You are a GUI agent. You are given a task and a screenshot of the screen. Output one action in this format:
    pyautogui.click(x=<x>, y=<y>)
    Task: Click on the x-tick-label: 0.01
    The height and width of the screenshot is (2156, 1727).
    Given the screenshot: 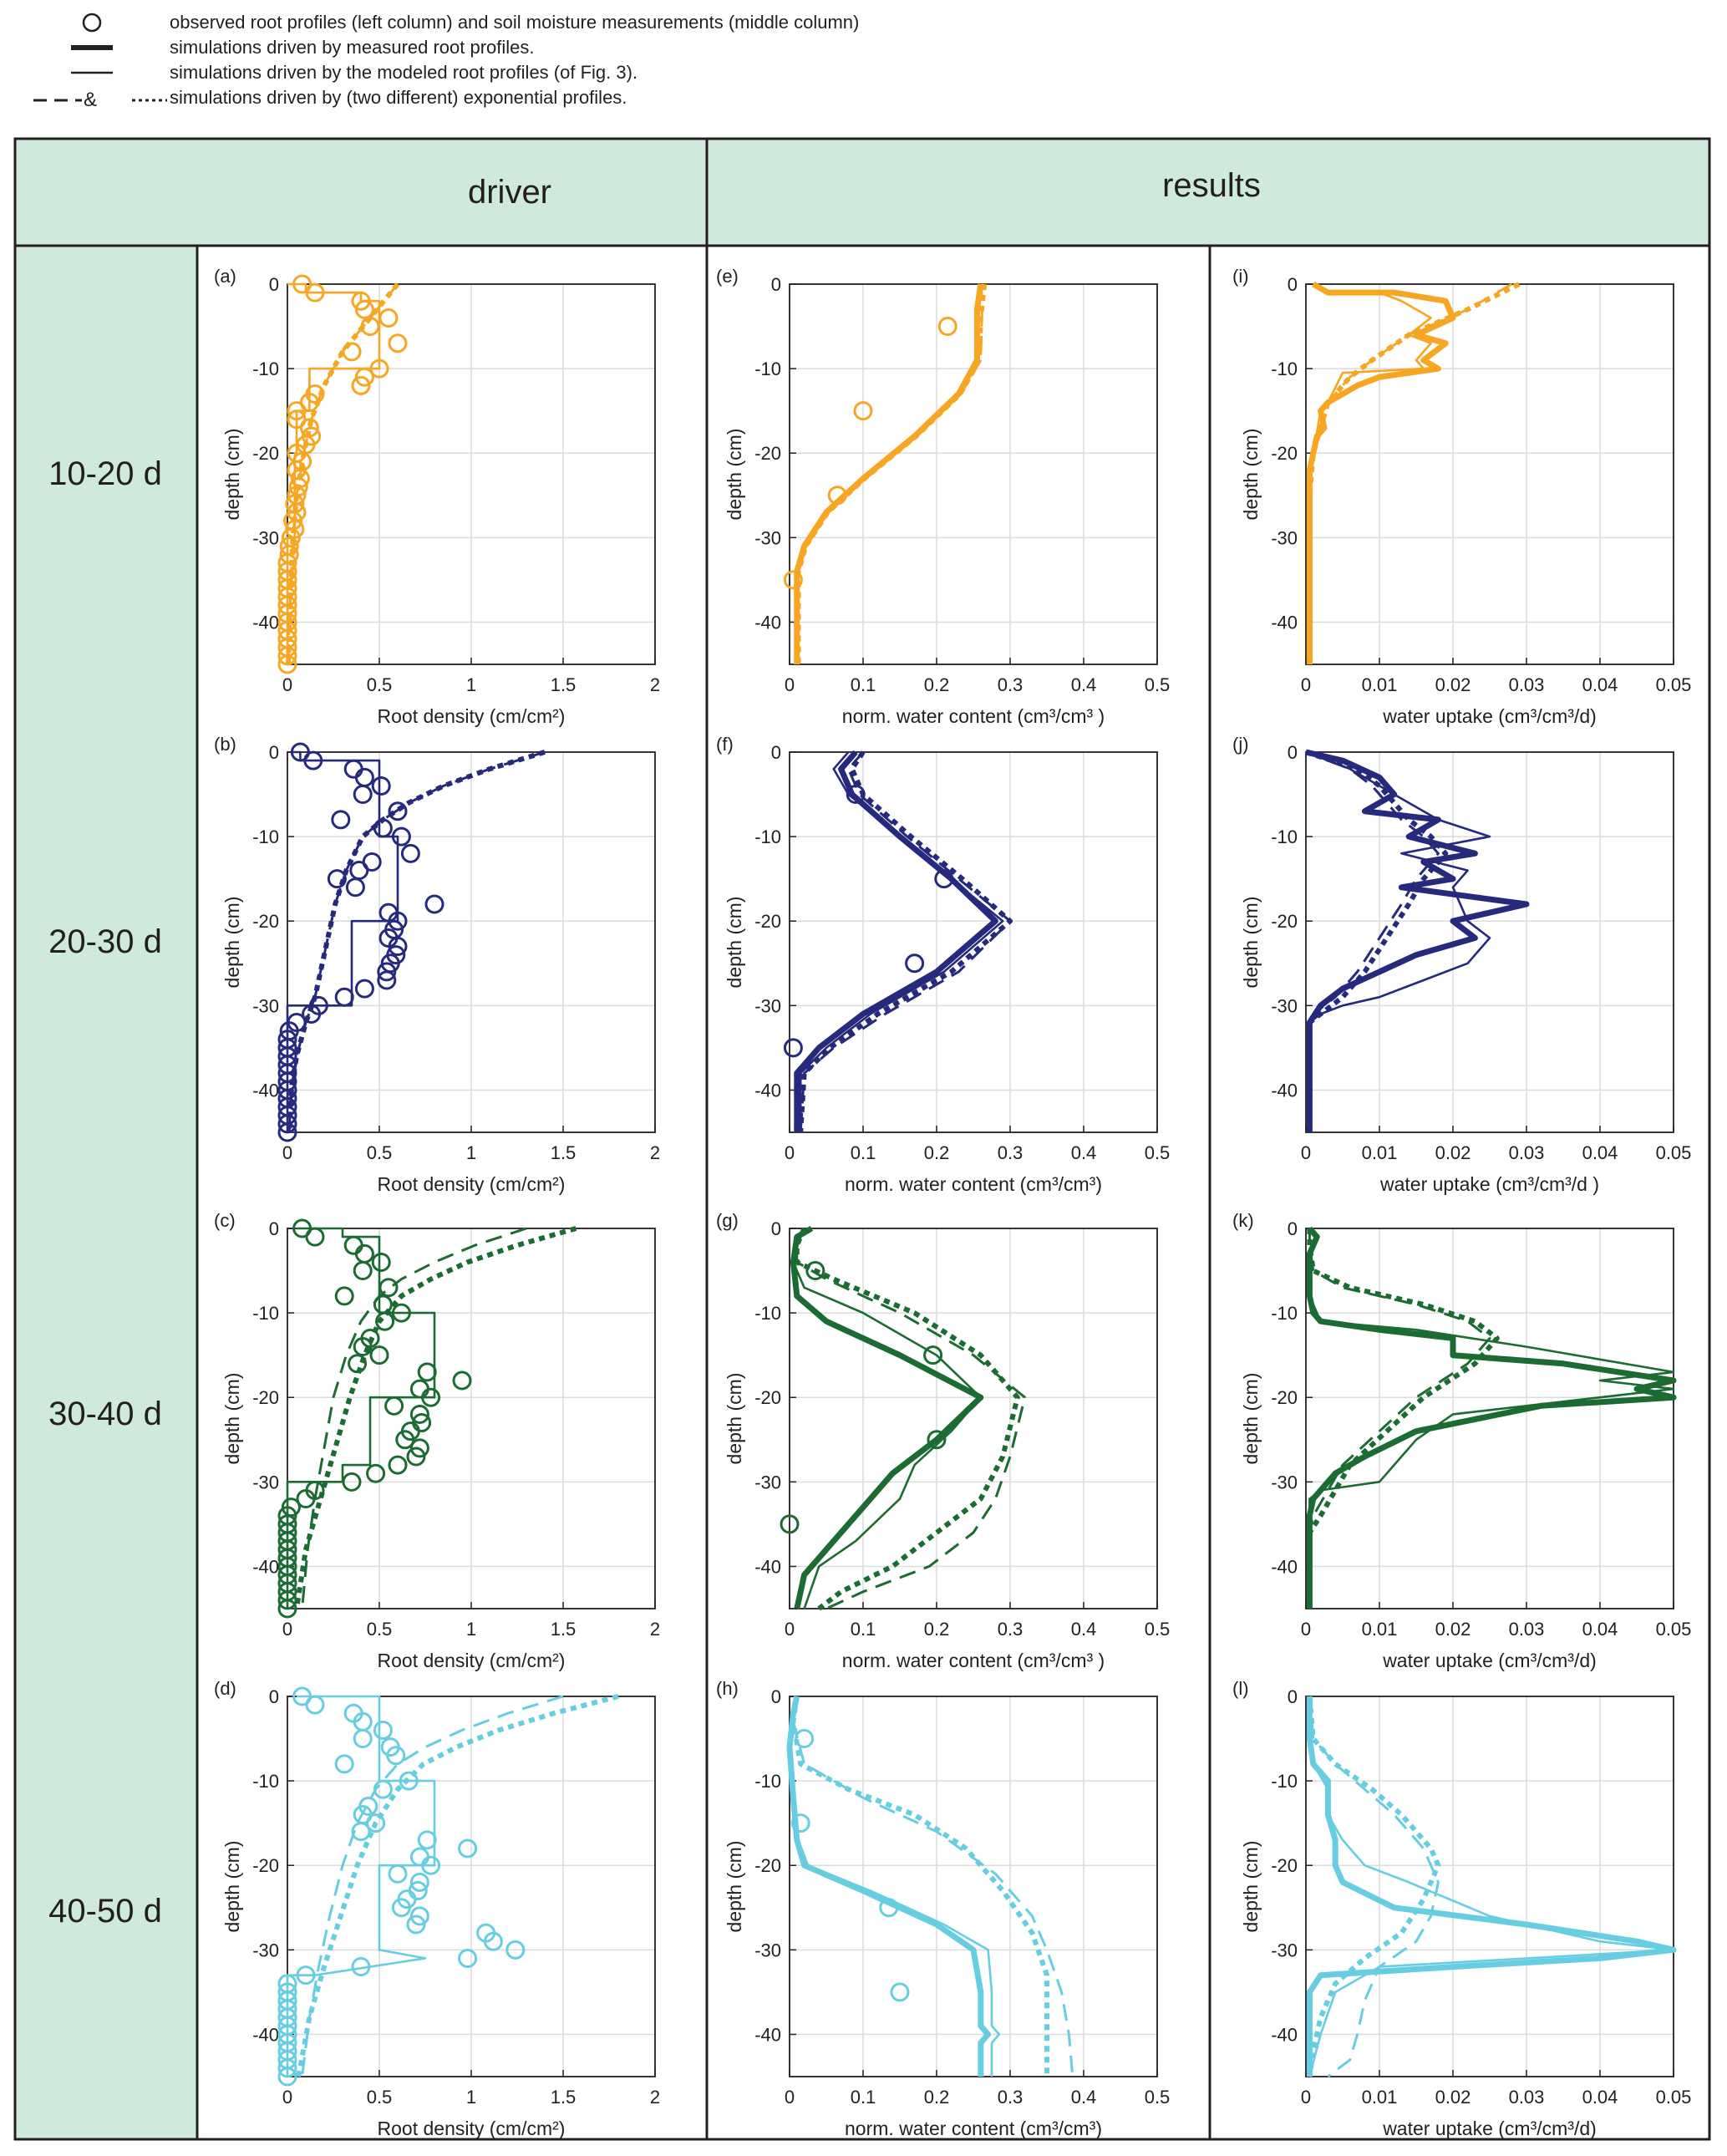 What is the action you would take?
    pyautogui.click(x=1380, y=1629)
    